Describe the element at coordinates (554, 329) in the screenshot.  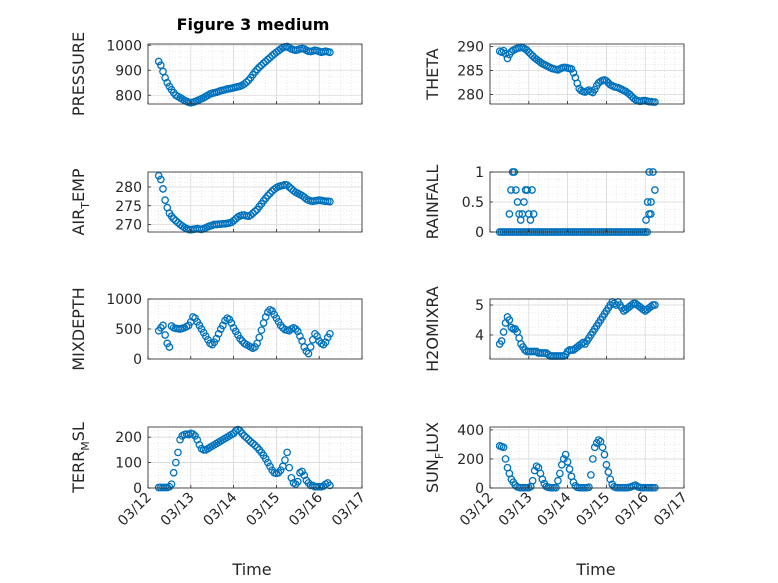
I see `subplot-6: 4 5 H2OMIXRA` at that location.